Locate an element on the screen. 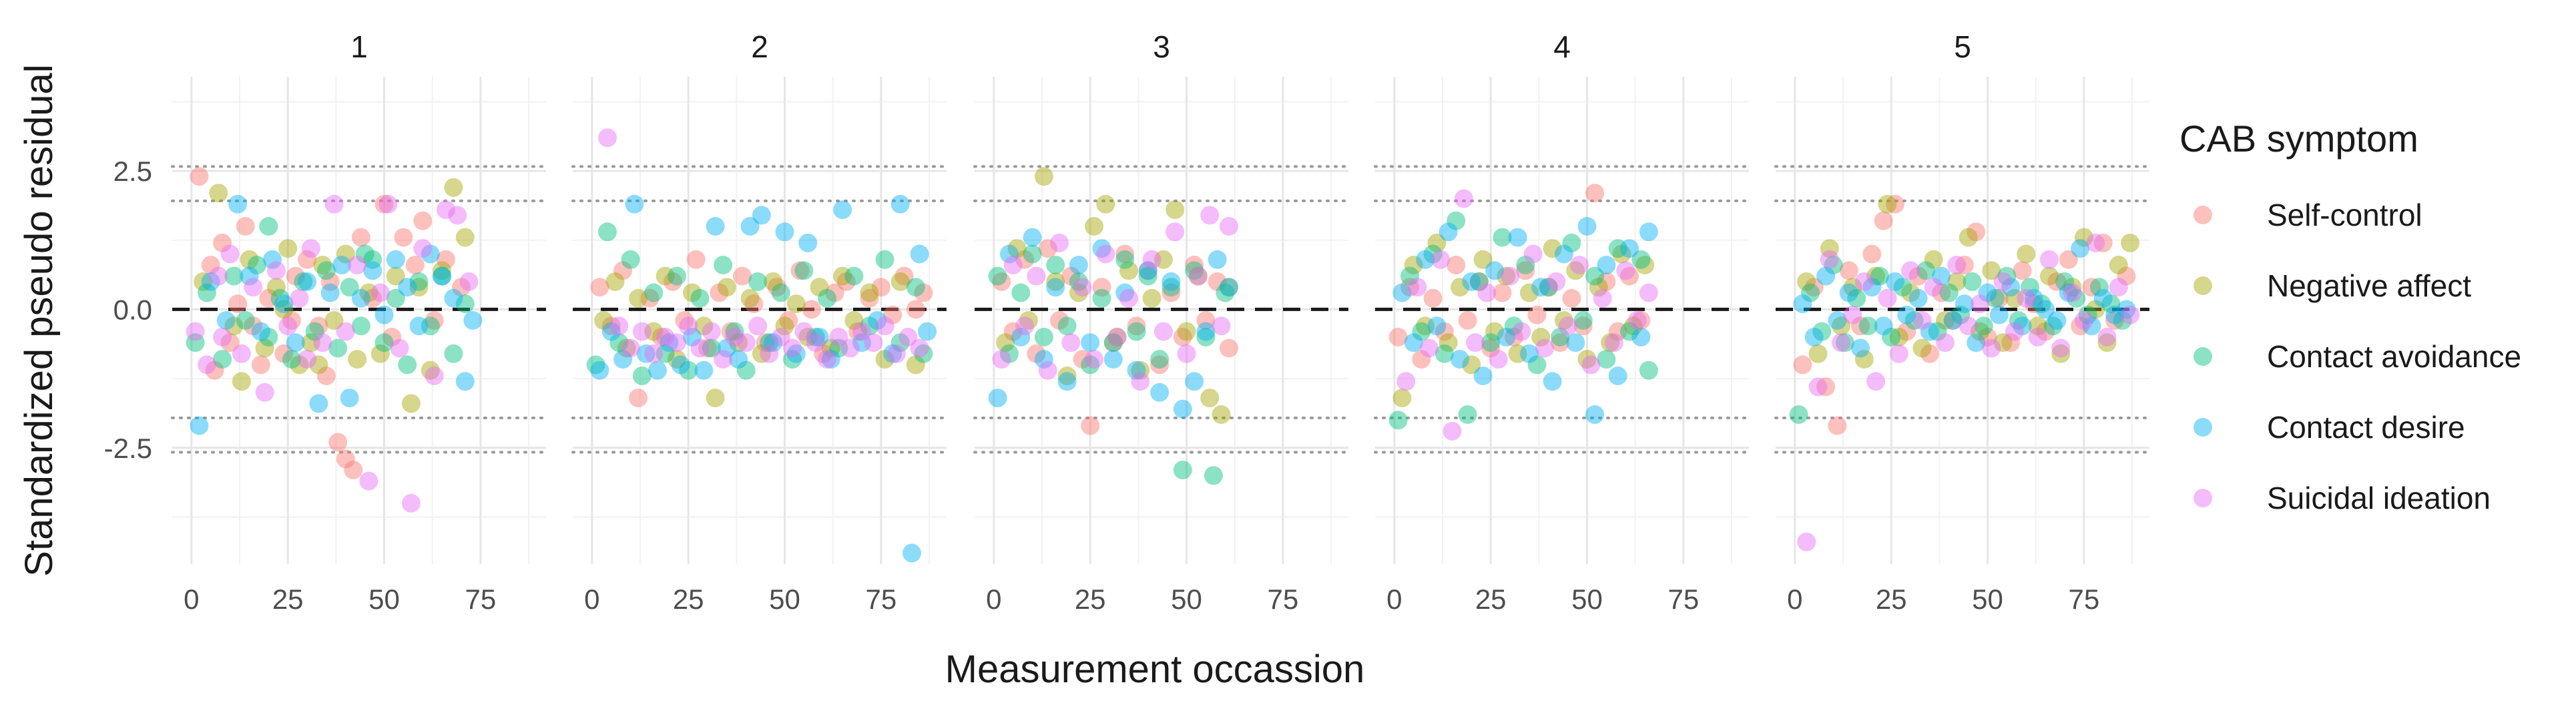 The height and width of the screenshot is (707, 2576). x-tick-label: 50 is located at coordinates (1587, 599).